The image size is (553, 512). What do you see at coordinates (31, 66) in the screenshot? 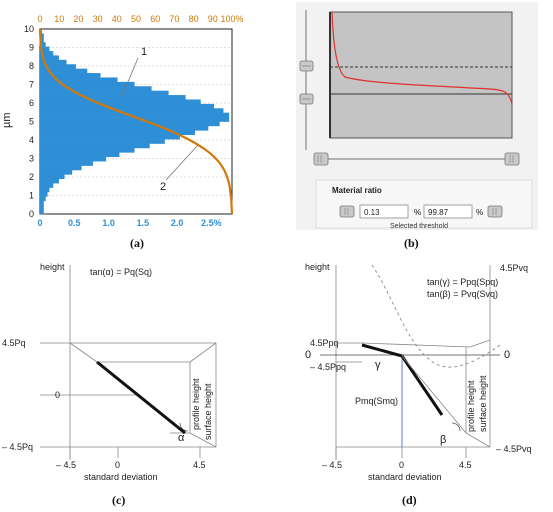
I see `y-tick-label: 8` at bounding box center [31, 66].